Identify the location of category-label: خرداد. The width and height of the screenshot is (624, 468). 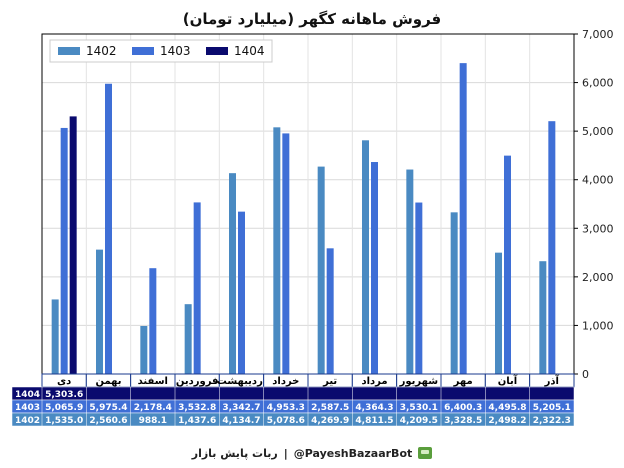
(285, 381).